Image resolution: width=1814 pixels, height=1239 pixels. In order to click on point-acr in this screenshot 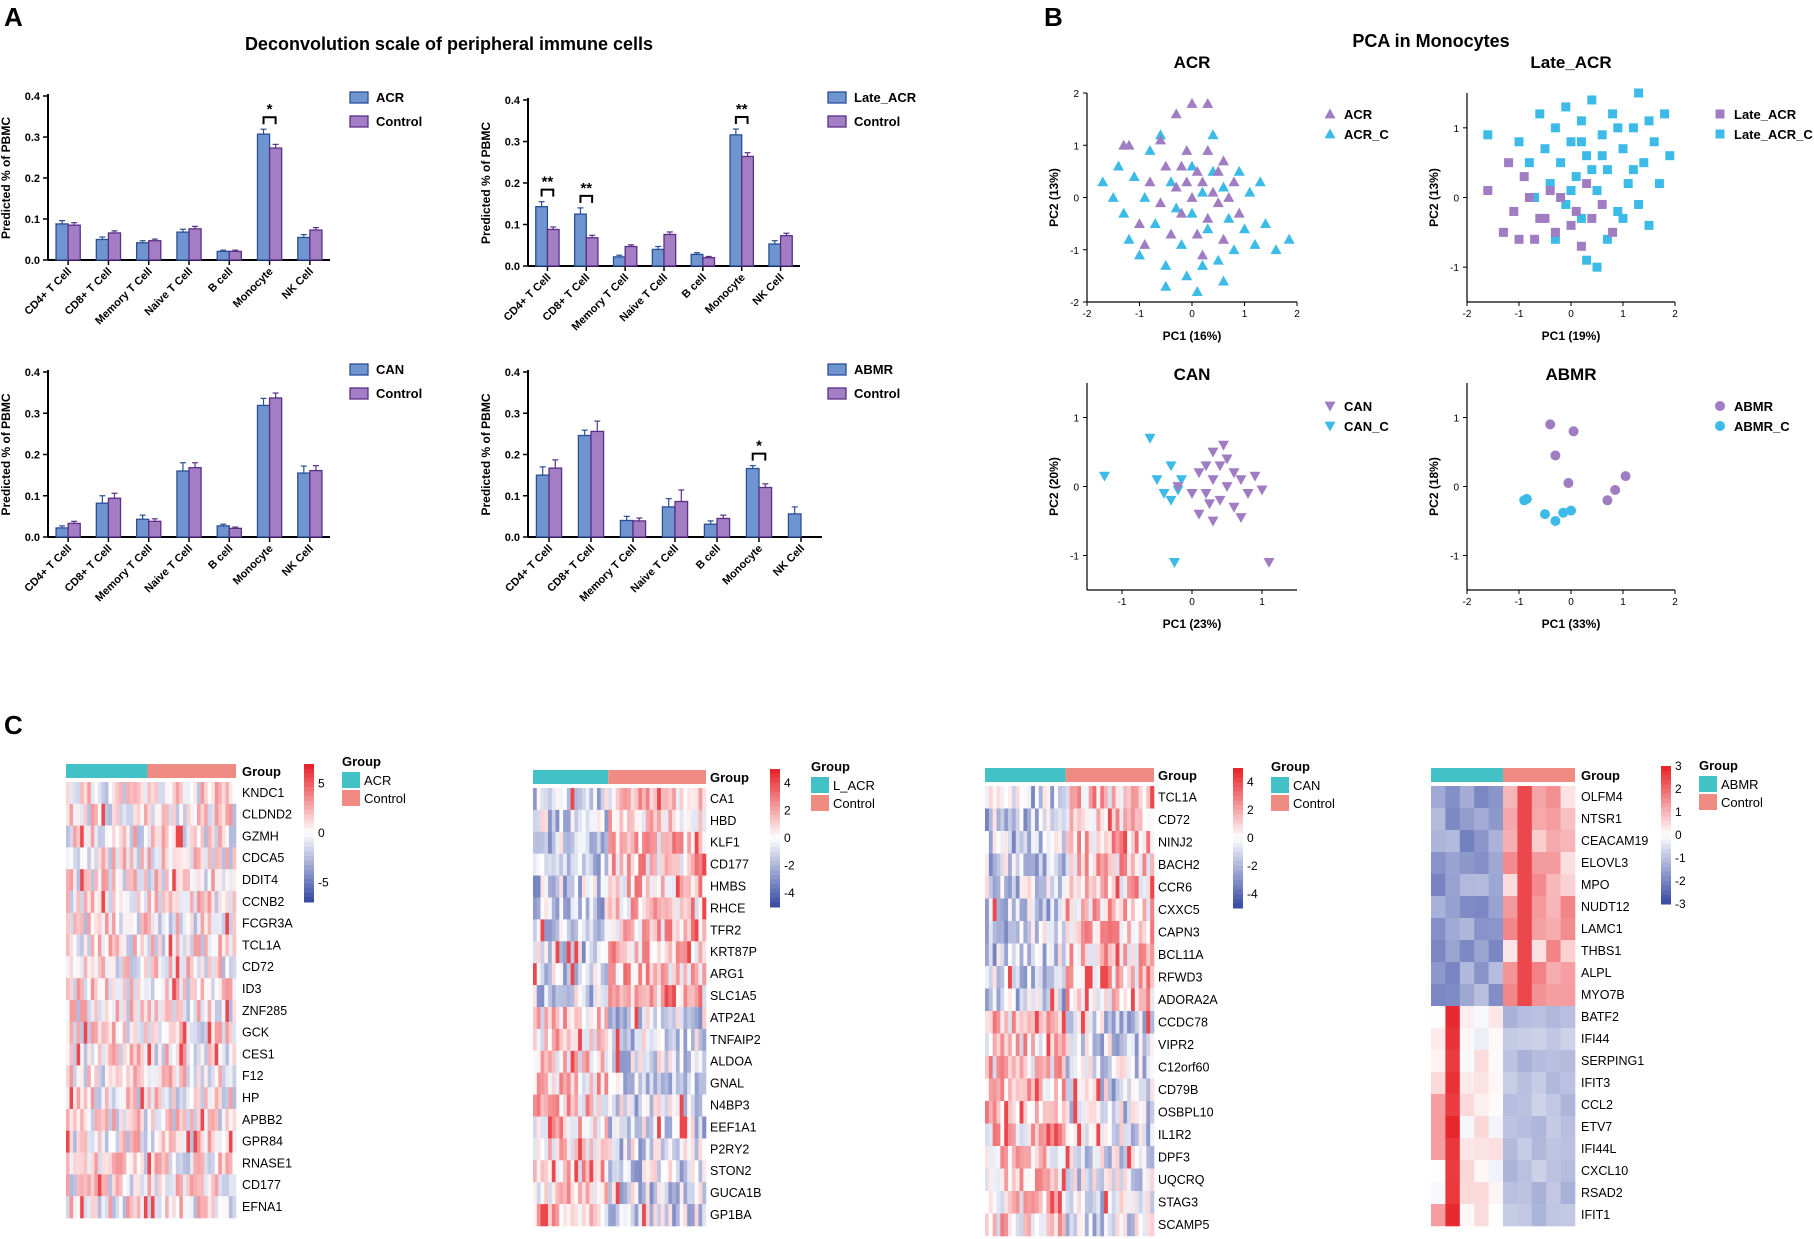, I will do `click(1208, 217)`.